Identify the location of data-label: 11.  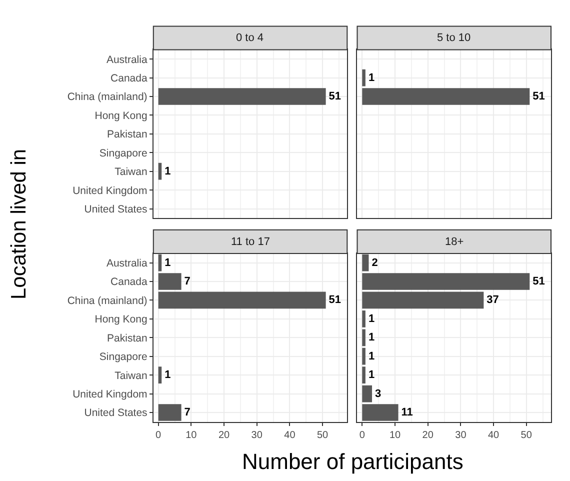
(407, 412).